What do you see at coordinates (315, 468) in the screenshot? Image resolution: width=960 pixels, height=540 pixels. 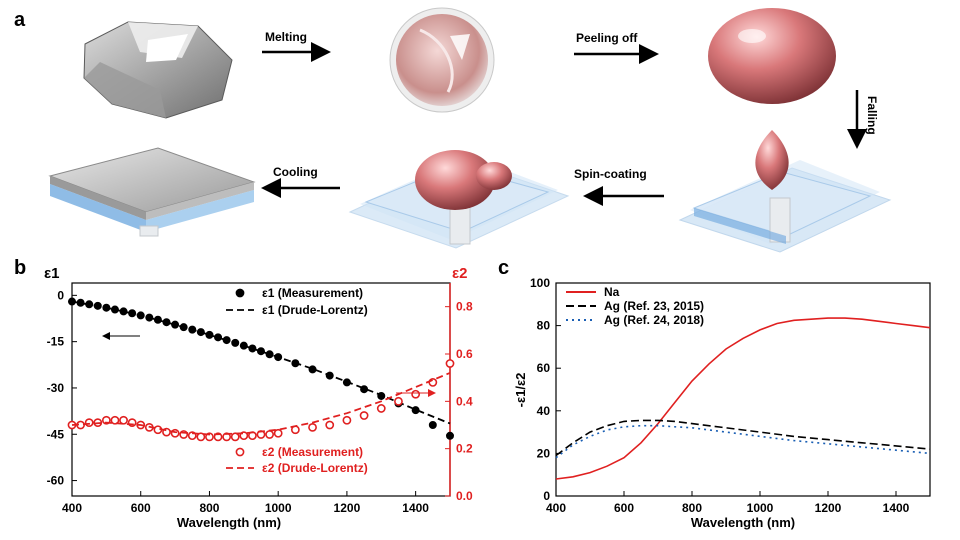 I see `legend-label: ε2 (Drude-Lorentz)` at bounding box center [315, 468].